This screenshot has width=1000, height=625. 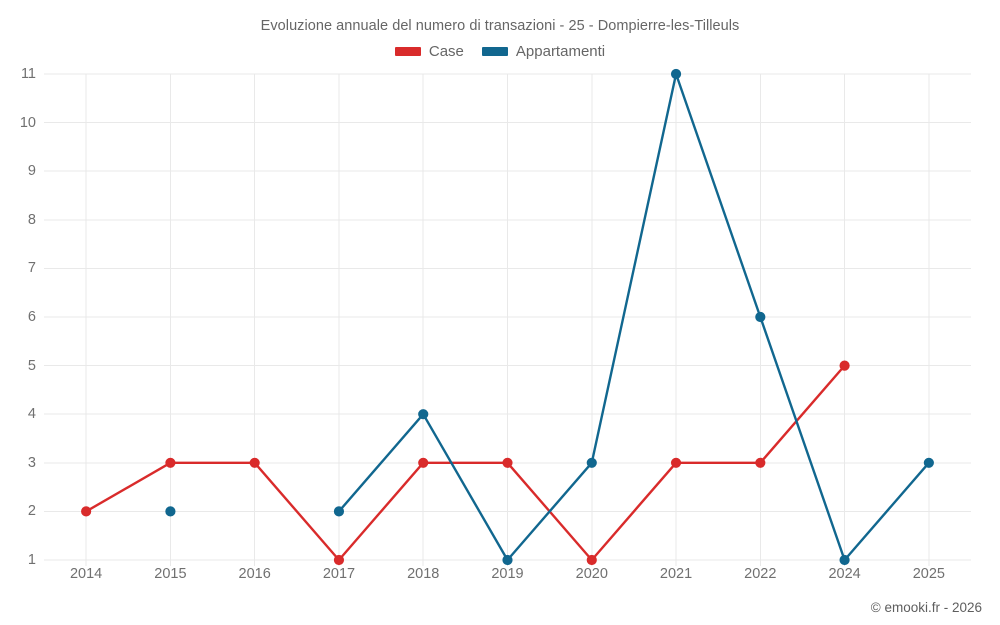 I want to click on y-axis-label-6: 6, so click(x=31, y=317).